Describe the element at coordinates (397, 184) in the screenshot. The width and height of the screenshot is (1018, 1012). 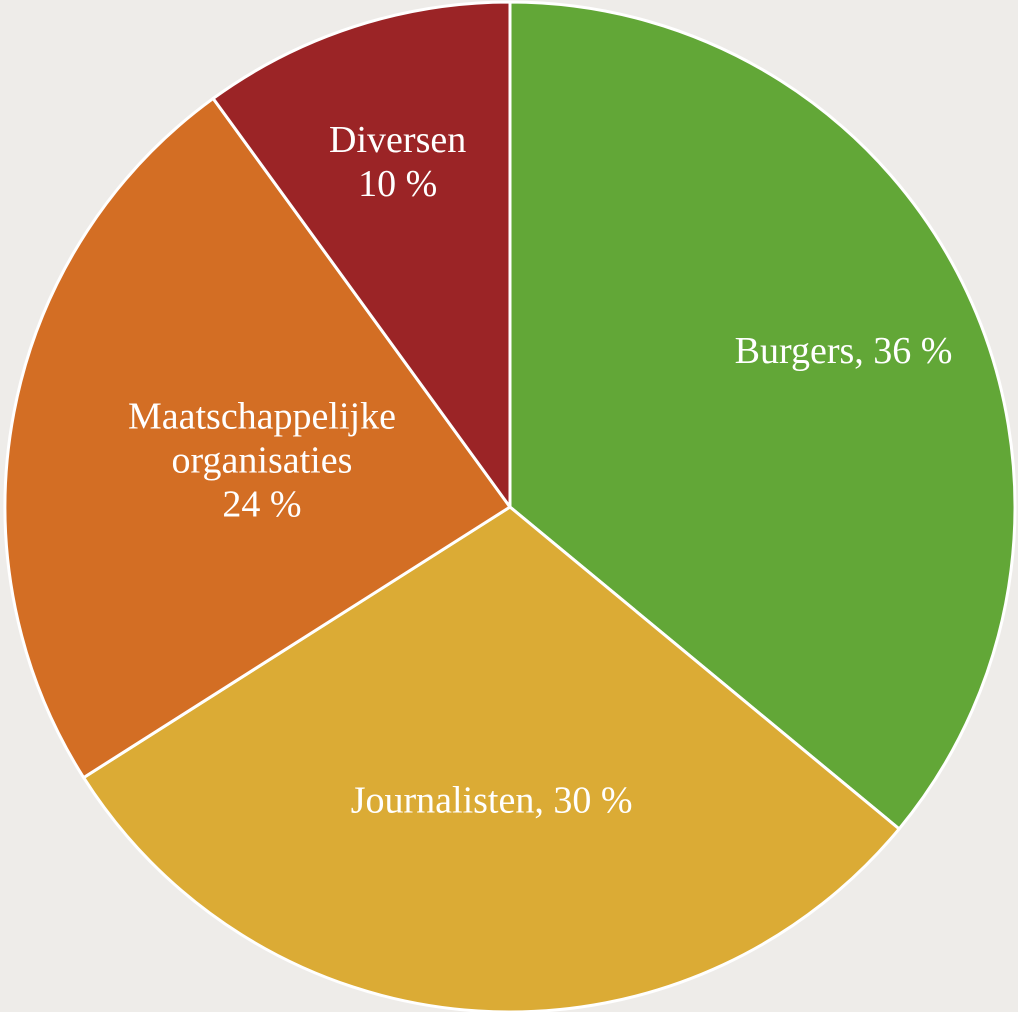
I see `pie-label-line: 10 %` at that location.